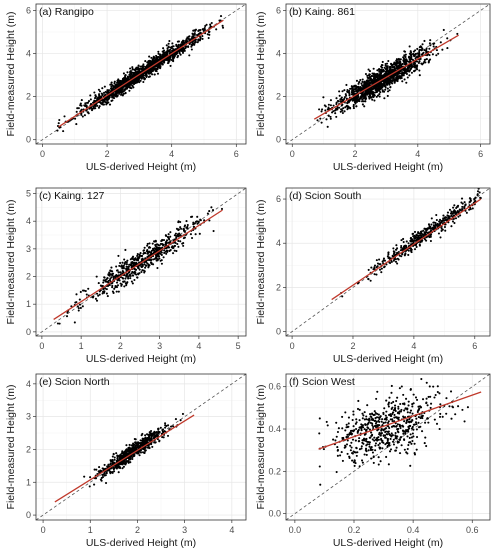  Describe the element at coordinates (278, 287) in the screenshot. I see `y-tick-label: 2` at that location.